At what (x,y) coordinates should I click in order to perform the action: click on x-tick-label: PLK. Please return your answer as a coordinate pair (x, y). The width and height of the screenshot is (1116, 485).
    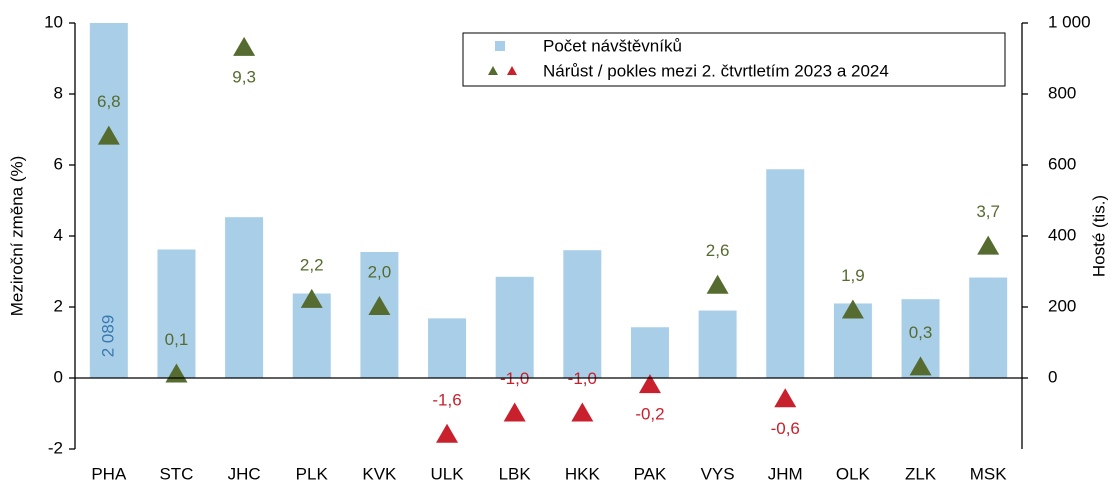
    Looking at the image, I should click on (312, 473).